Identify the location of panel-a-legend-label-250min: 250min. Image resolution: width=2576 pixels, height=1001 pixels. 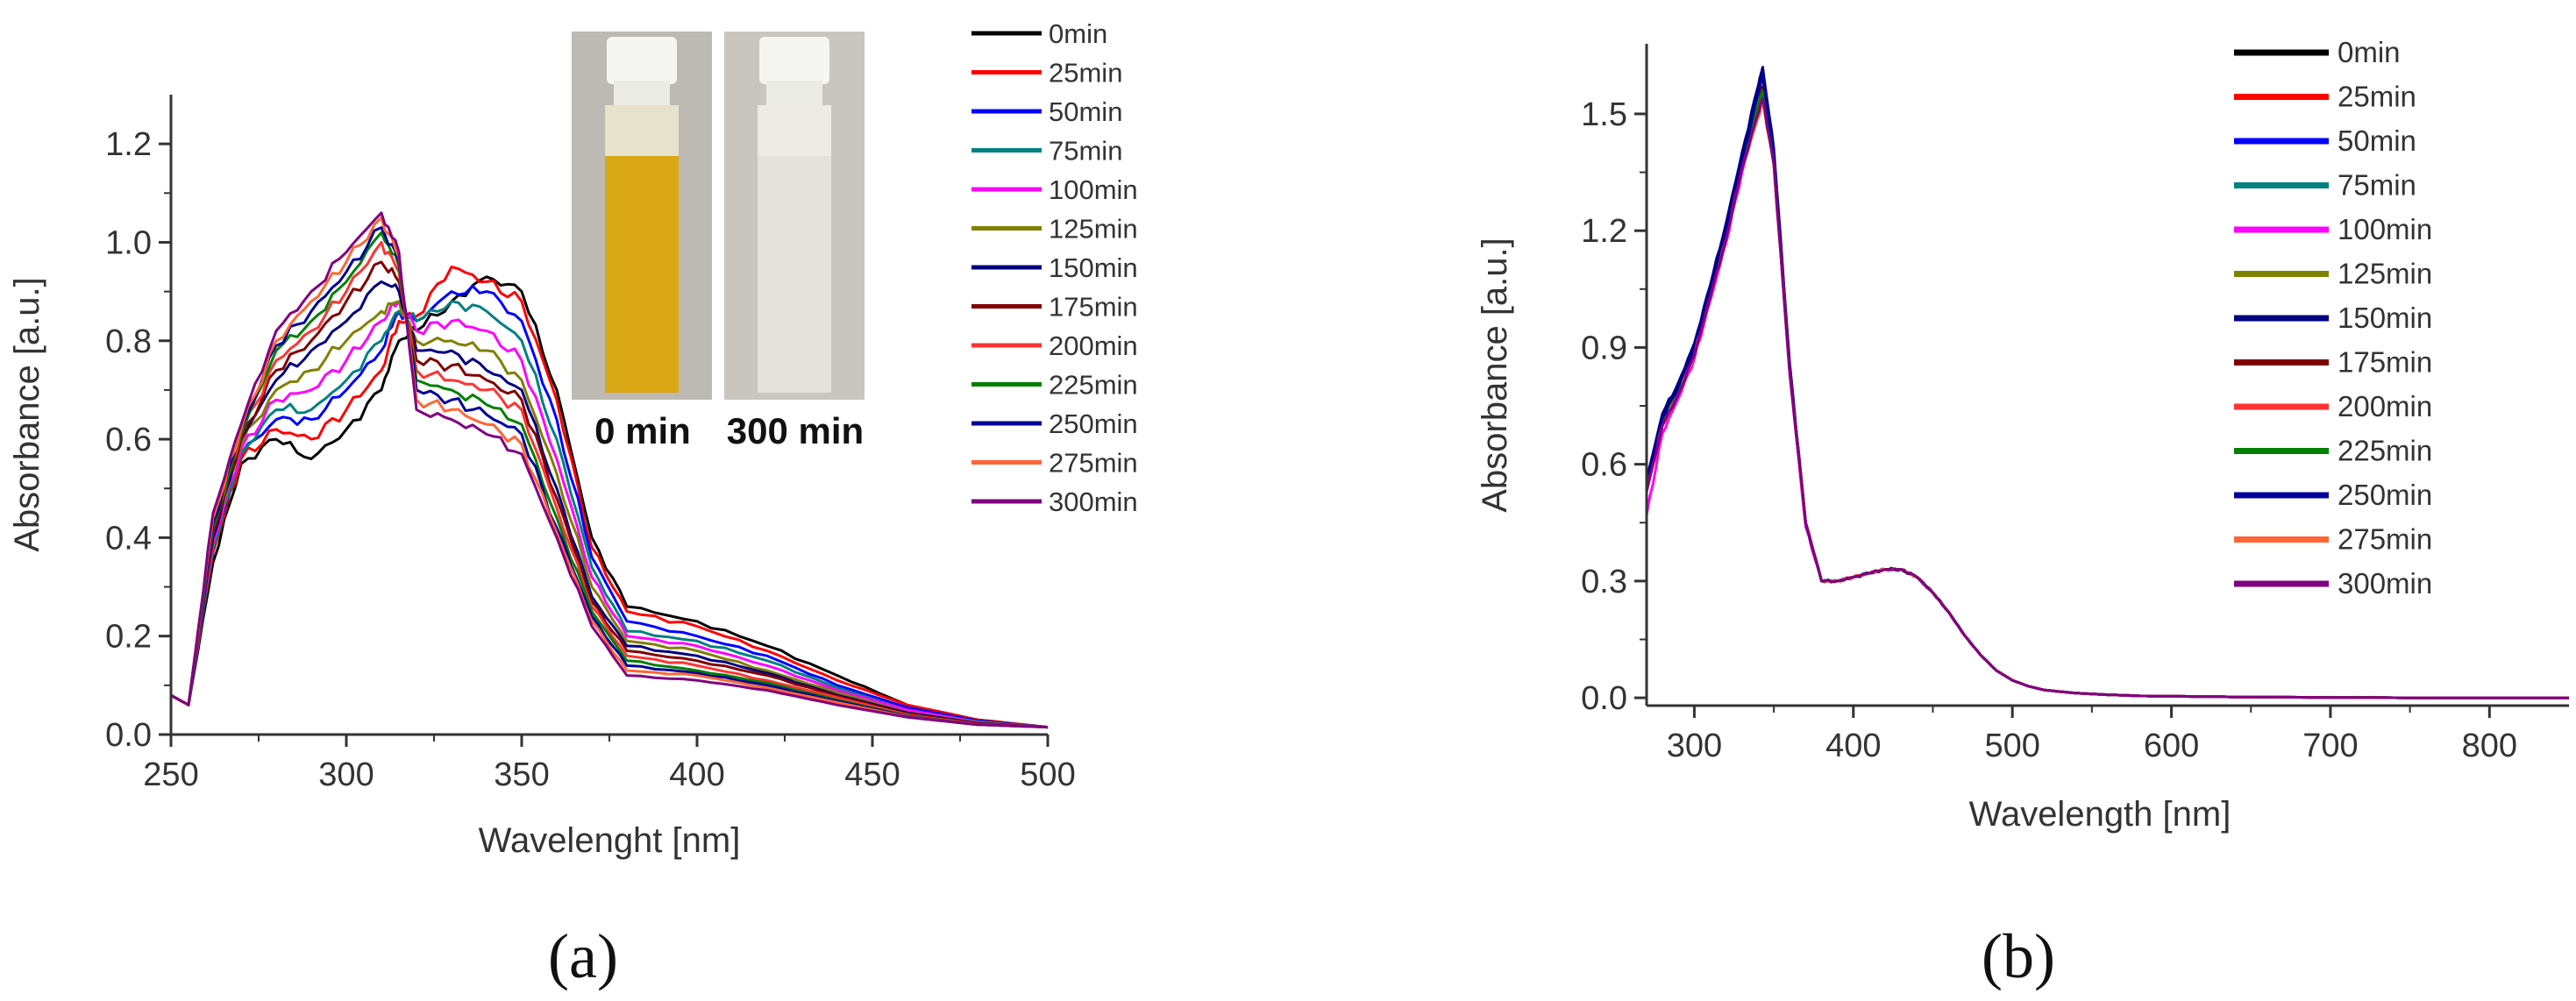
(1093, 423).